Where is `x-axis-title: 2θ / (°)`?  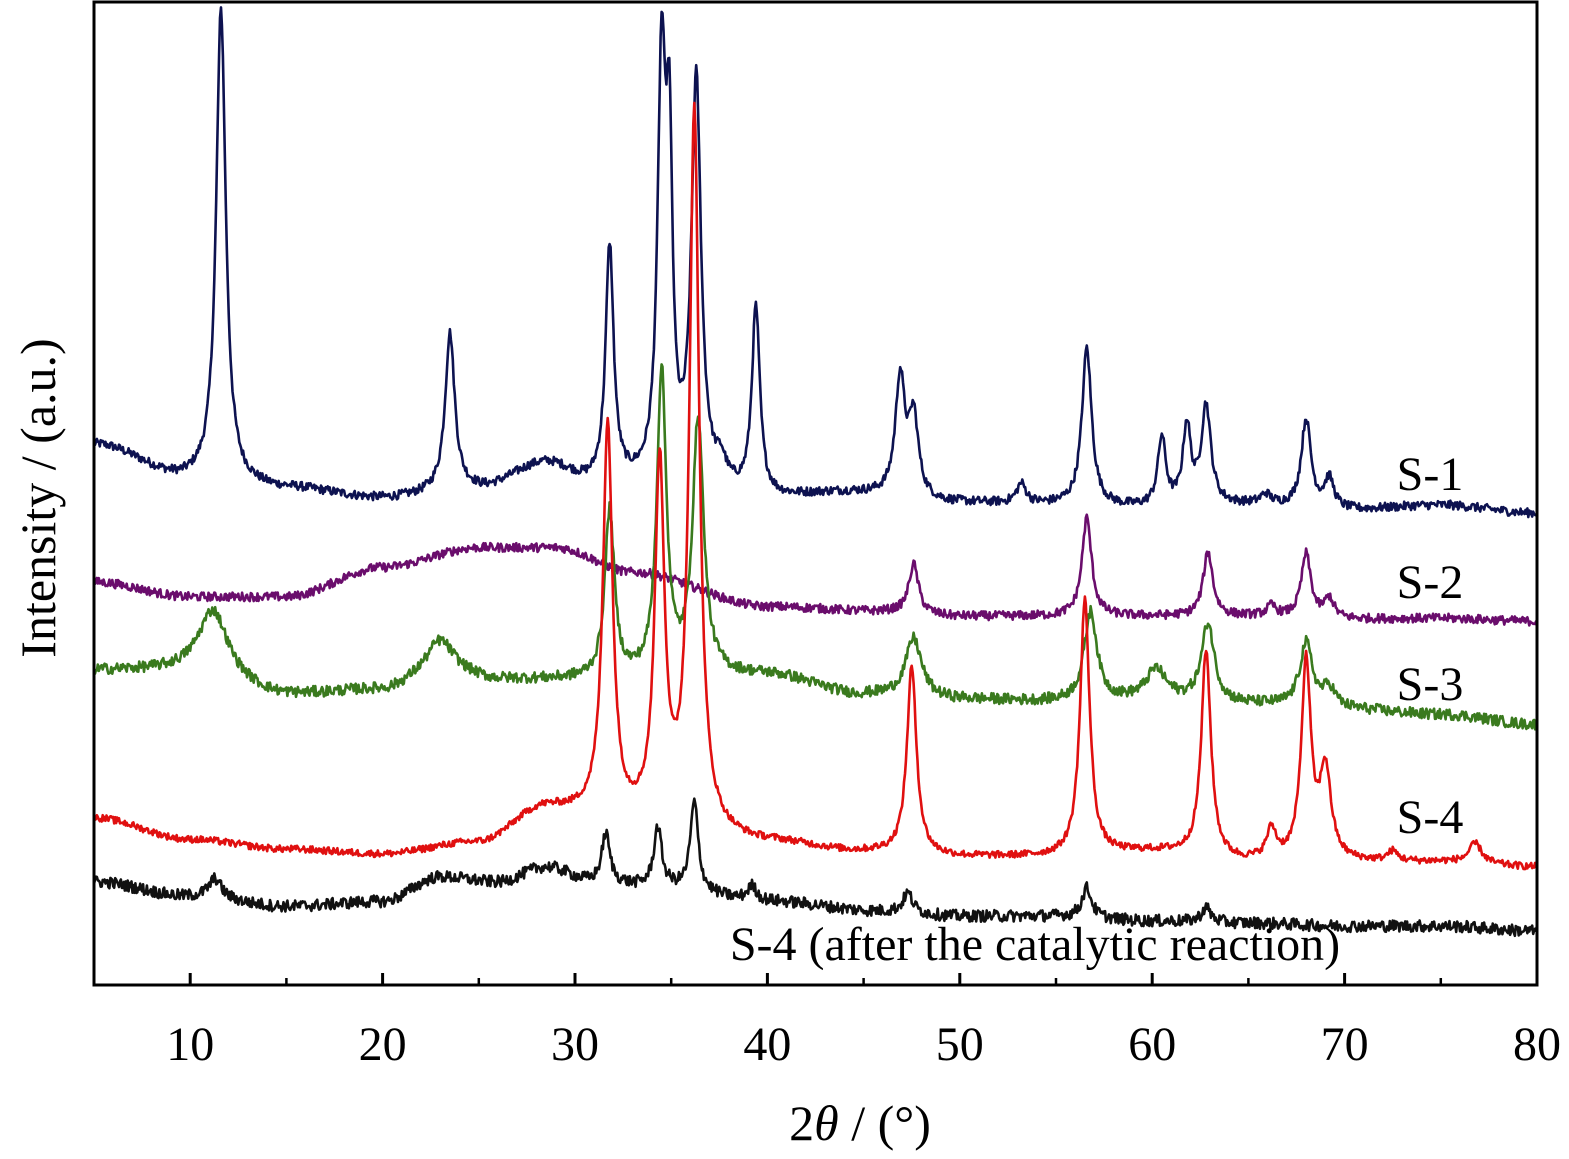
x-axis-title: 2θ / (°) is located at coordinates (860, 1123).